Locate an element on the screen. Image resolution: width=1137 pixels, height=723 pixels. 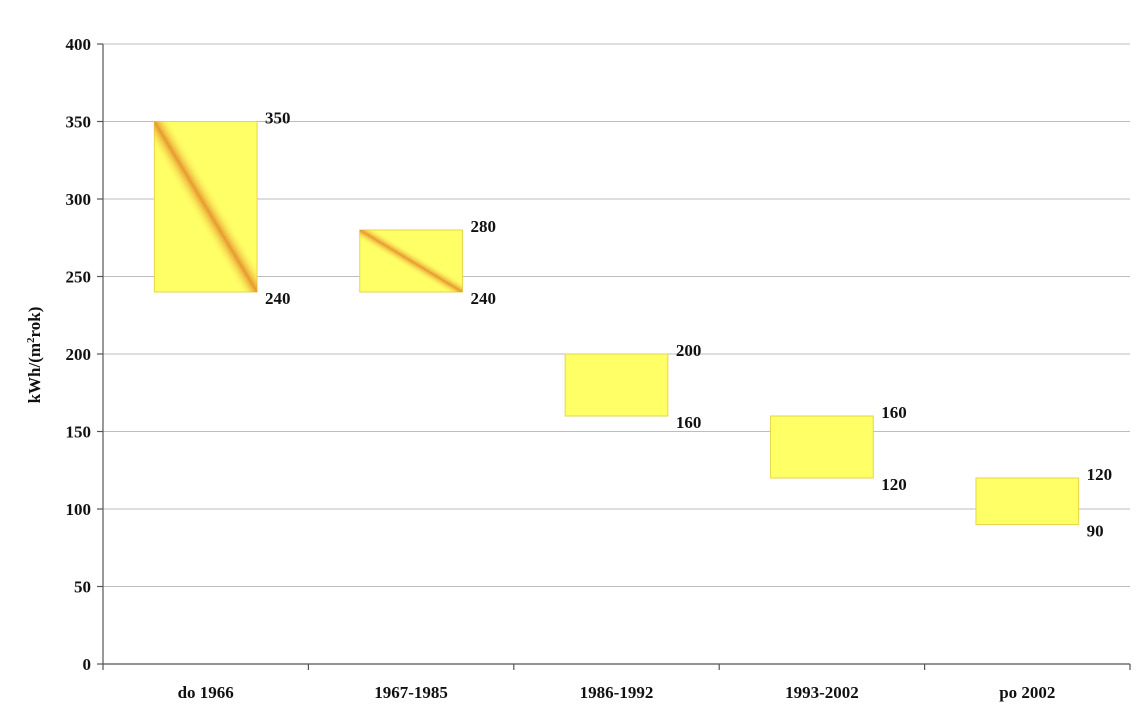
y-tick-label: 200 is located at coordinates (79, 354).